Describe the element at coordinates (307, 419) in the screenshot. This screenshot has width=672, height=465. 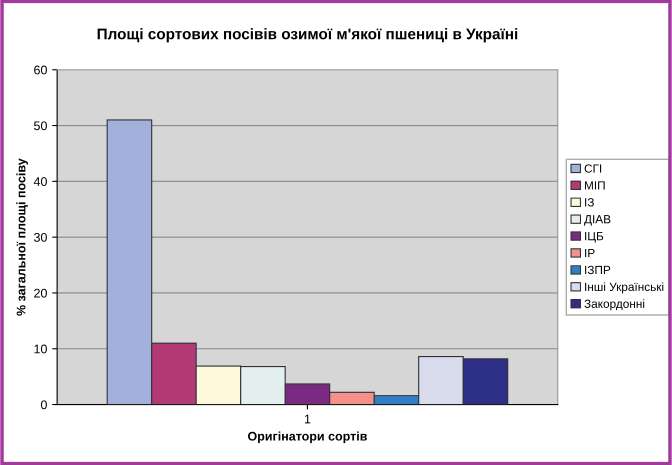
I see `x-tick-label: 1` at that location.